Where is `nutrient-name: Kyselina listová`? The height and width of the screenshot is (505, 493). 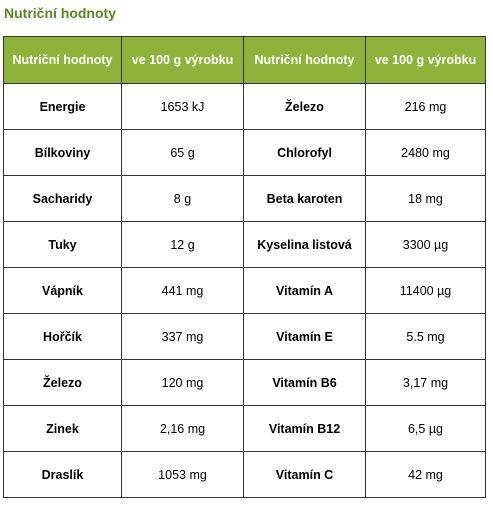 nutrient-name: Kyselina listová is located at coordinates (304, 244).